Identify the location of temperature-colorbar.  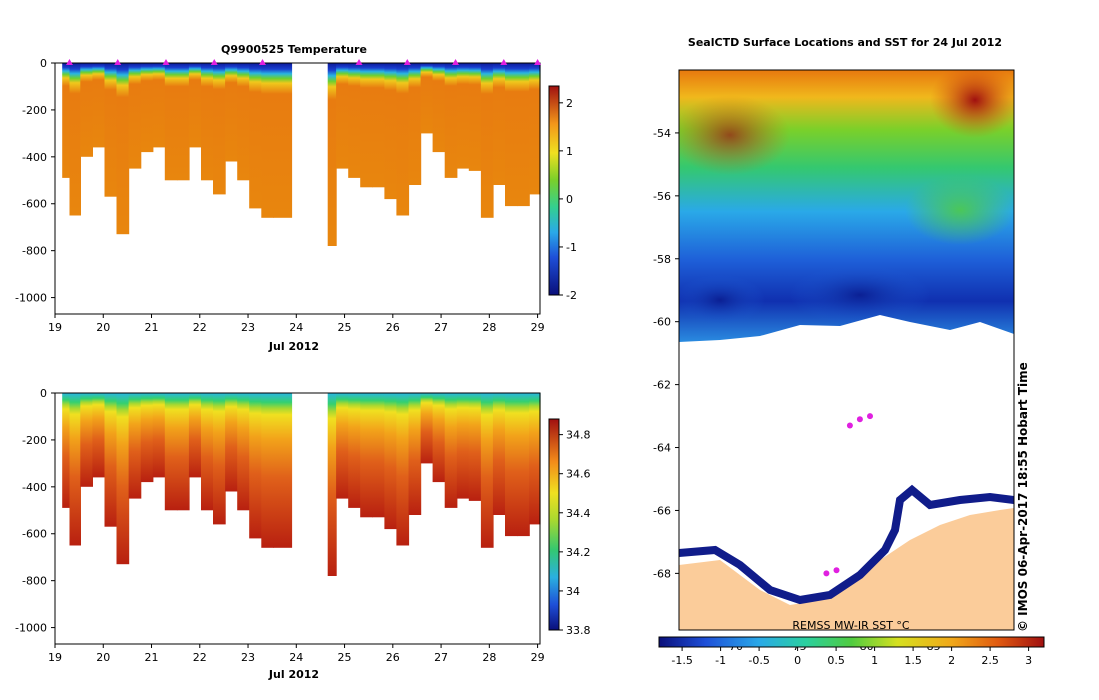
(554, 190).